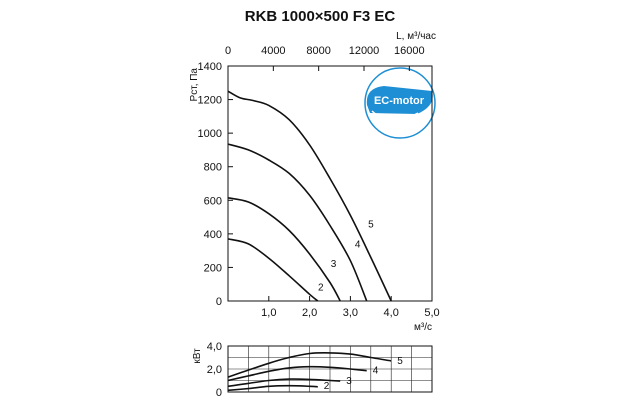 The height and width of the screenshot is (405, 632). Describe the element at coordinates (219, 302) in the screenshot. I see `y-tick-label: 0` at that location.